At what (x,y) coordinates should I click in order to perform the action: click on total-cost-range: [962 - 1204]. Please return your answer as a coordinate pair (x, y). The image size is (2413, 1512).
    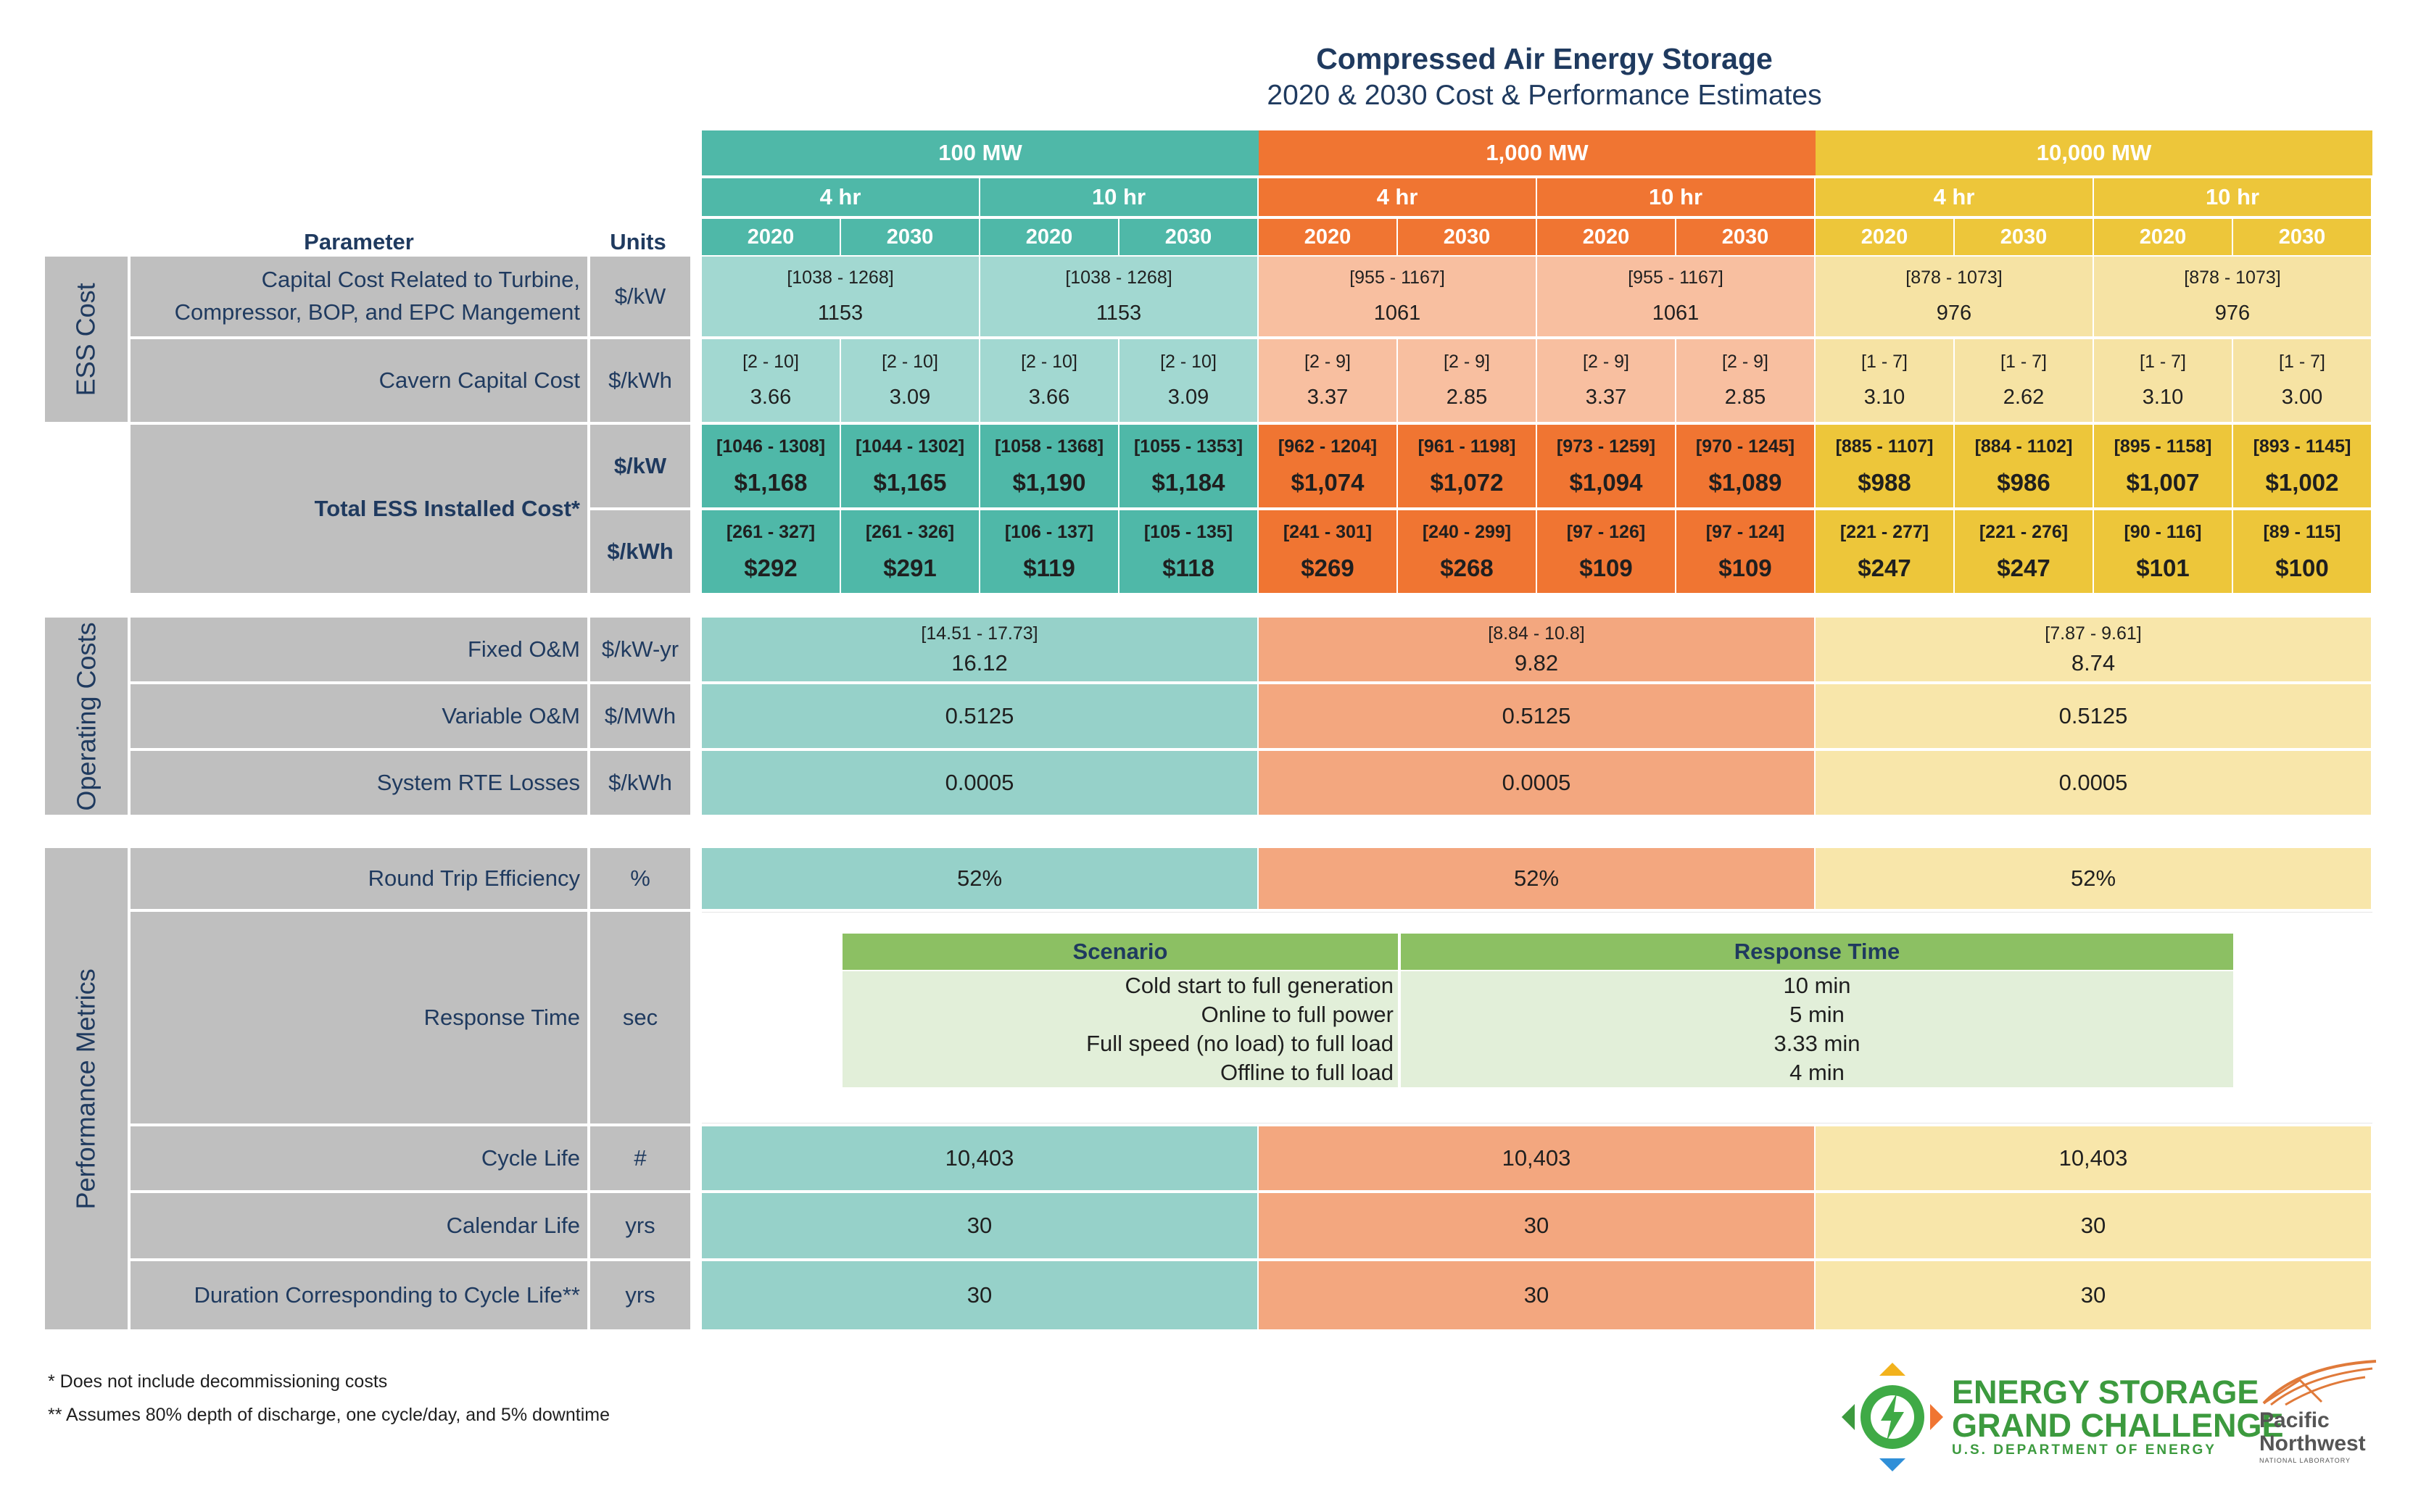
    Looking at the image, I should click on (1328, 446).